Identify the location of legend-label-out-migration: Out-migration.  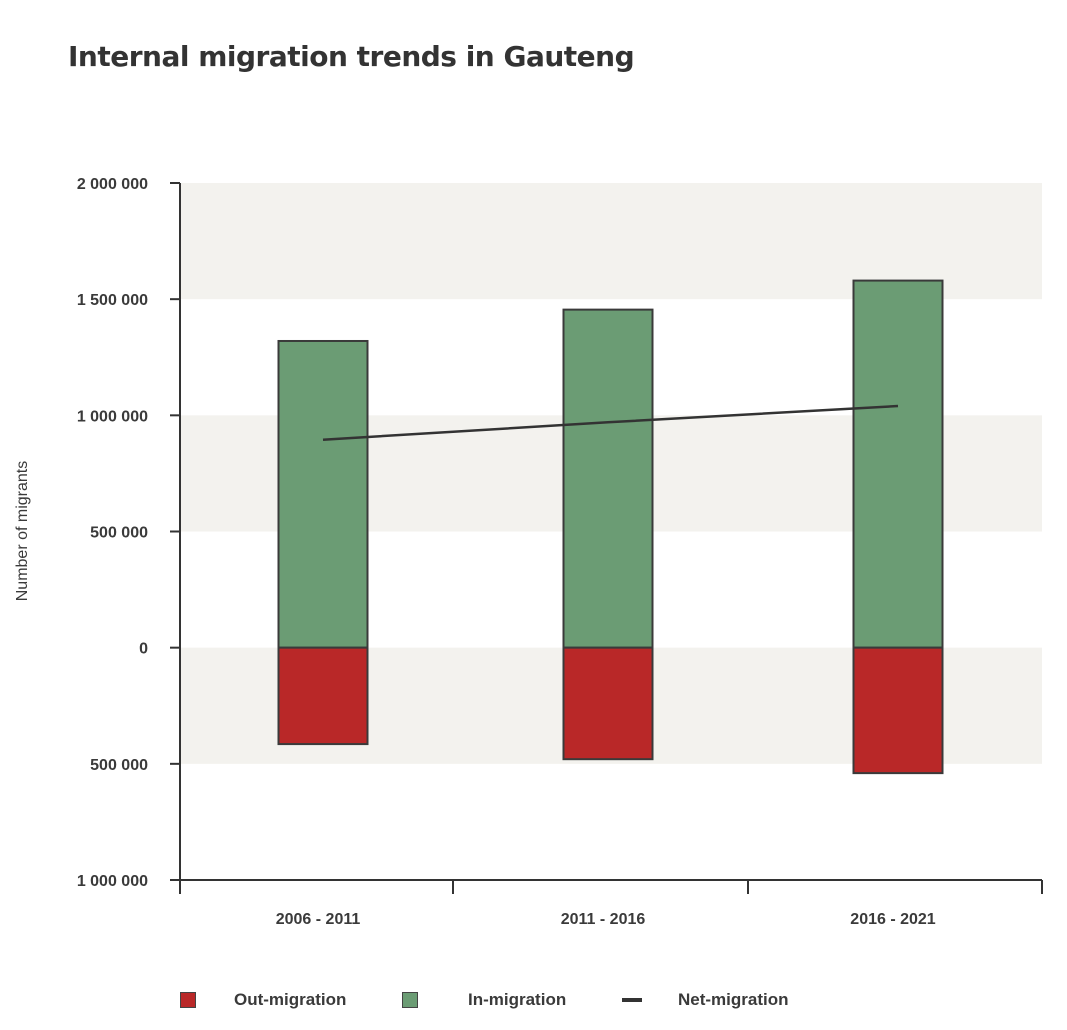
(290, 999).